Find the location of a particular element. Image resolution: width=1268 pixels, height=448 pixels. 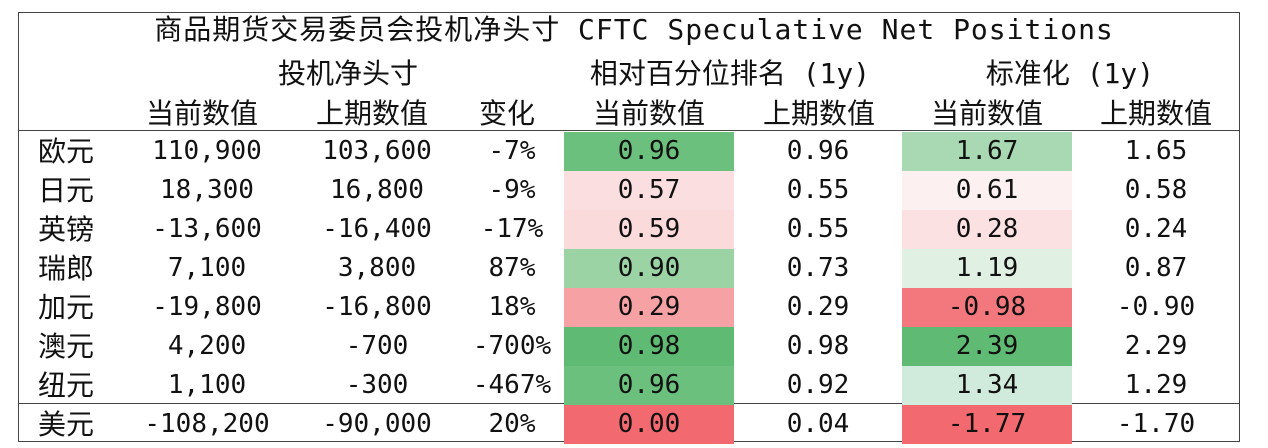

cell-z-prev: 0.87 is located at coordinates (1156, 268).